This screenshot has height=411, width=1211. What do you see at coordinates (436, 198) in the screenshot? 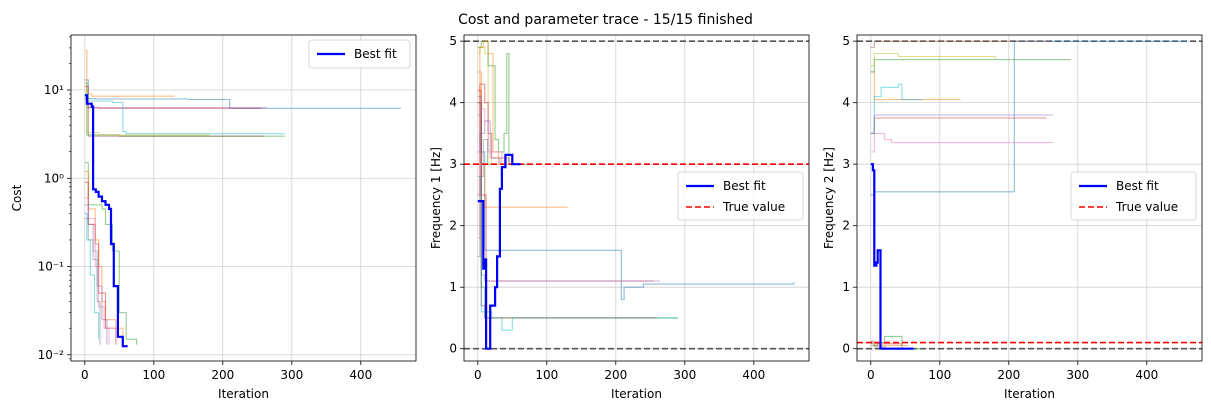
I see `y-axis-label: Frequency 1 [Hz]` at bounding box center [436, 198].